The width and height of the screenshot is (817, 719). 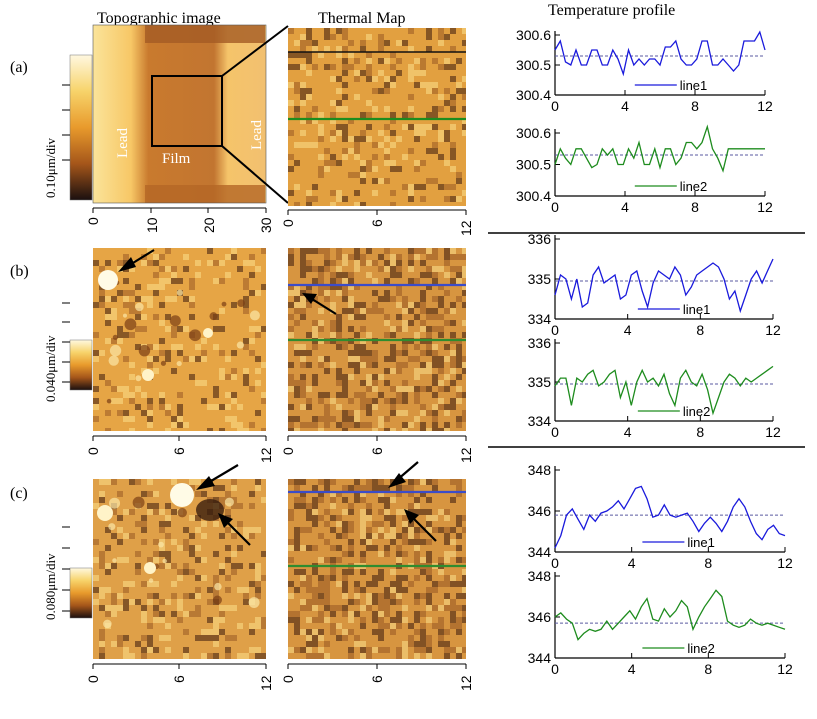 I want to click on arrows-c-map, so click(x=412, y=501).